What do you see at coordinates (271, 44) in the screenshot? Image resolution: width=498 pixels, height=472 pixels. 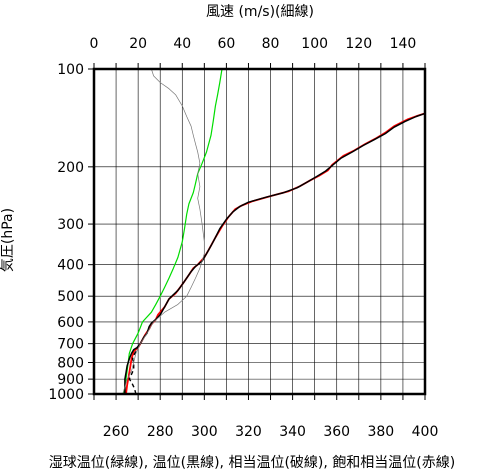 I see `top-tick-label: 80` at bounding box center [271, 44].